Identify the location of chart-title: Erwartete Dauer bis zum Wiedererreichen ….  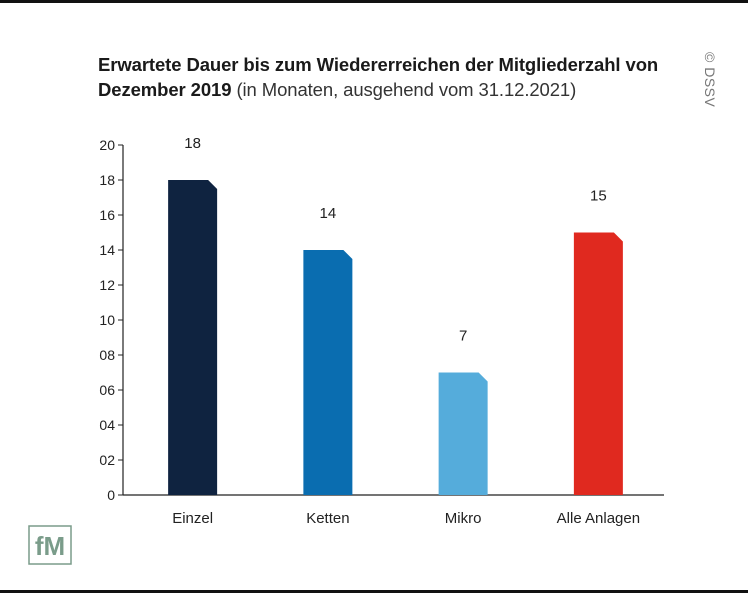
(398, 77).